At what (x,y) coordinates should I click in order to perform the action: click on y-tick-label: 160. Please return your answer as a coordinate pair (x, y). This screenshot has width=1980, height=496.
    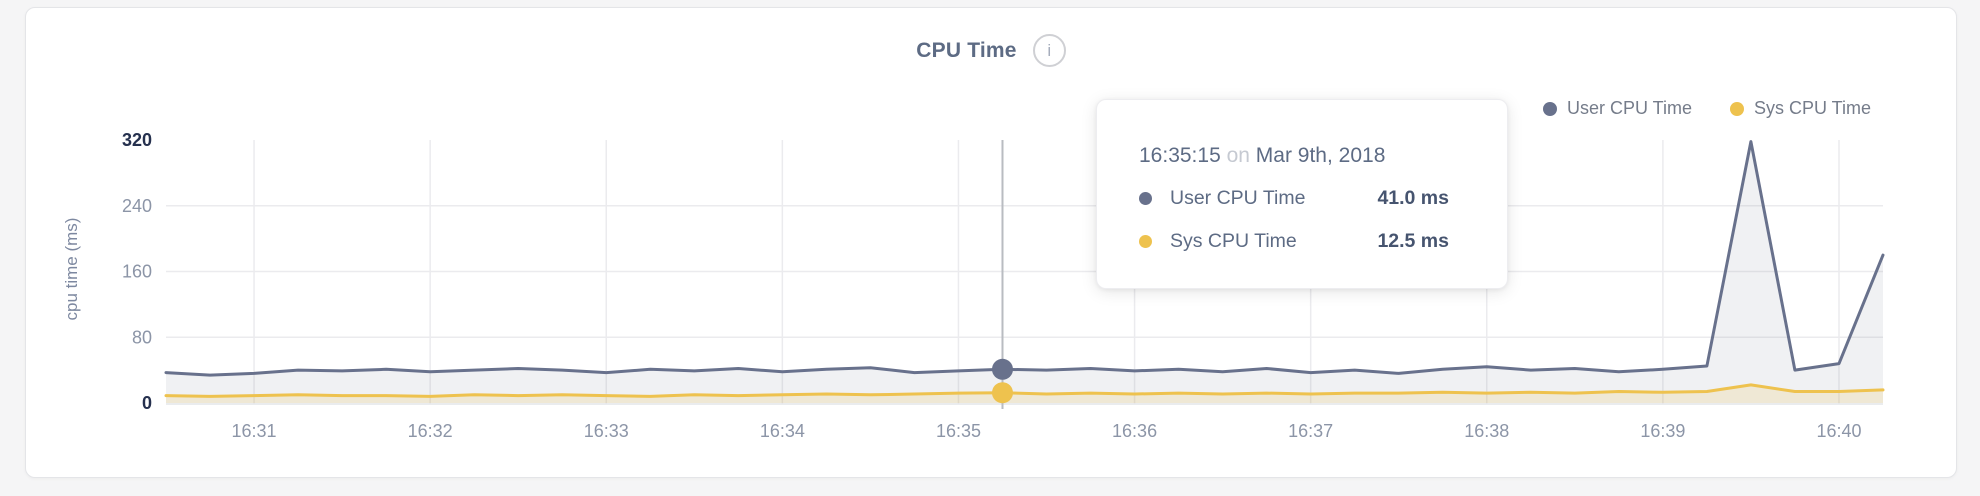
    Looking at the image, I should click on (137, 272).